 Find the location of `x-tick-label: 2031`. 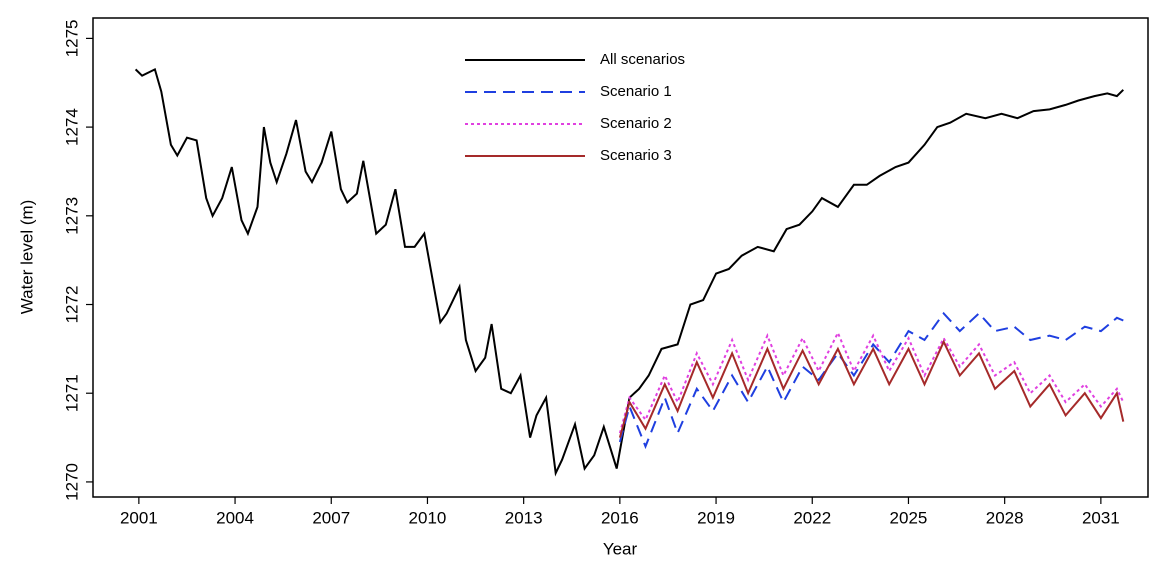

x-tick-label: 2031 is located at coordinates (1101, 517).